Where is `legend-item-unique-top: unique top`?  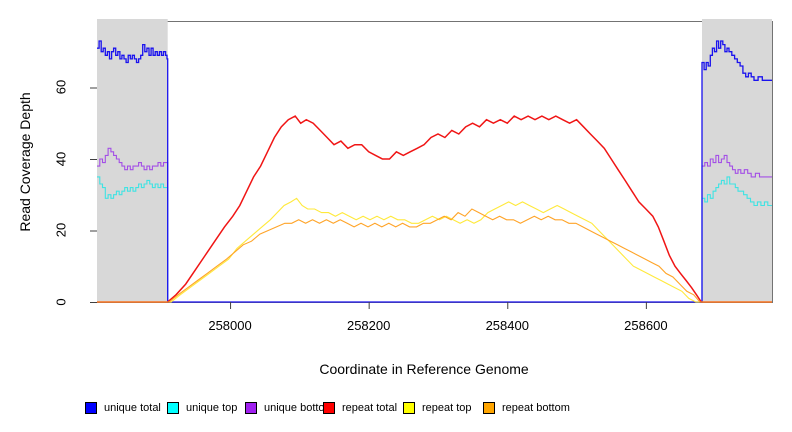 legend-item-unique-top: unique top is located at coordinates (202, 408).